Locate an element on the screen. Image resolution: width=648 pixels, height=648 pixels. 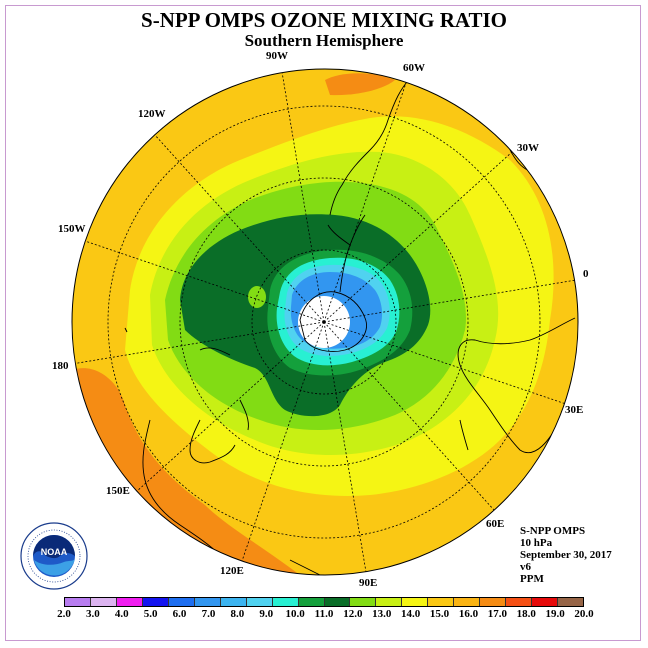
colorbar-tick-6: 8.0 is located at coordinates (237, 614).